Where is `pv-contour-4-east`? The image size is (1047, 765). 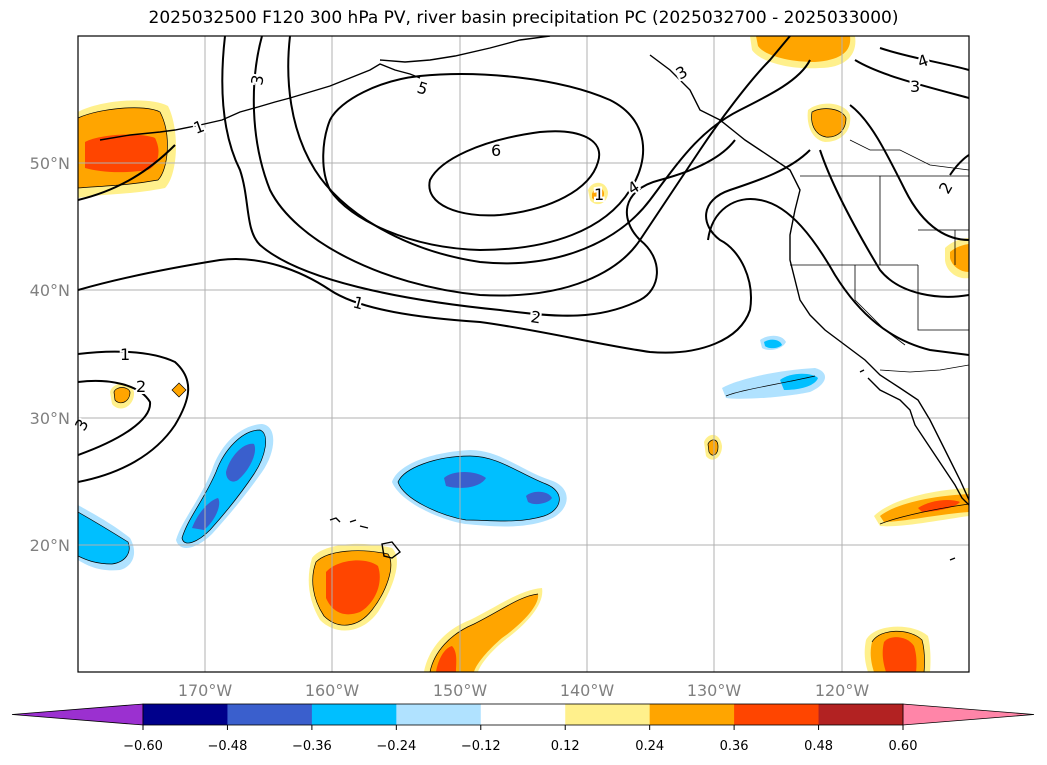
pv-contour-4-east is located at coordinates (909, 172).